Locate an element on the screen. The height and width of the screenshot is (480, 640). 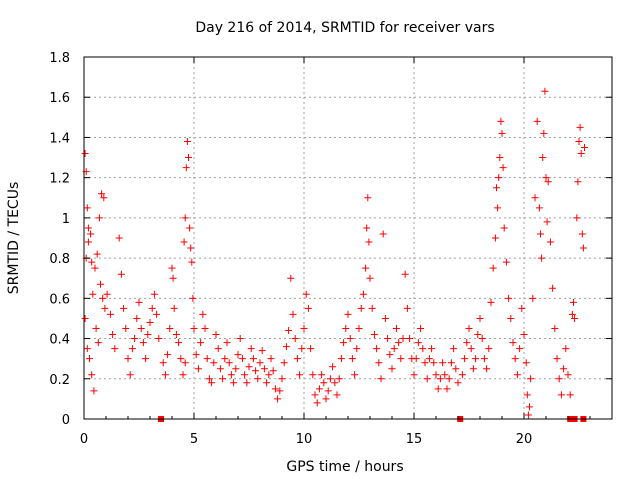
y-tick-label: 1 is located at coordinates (66, 219).